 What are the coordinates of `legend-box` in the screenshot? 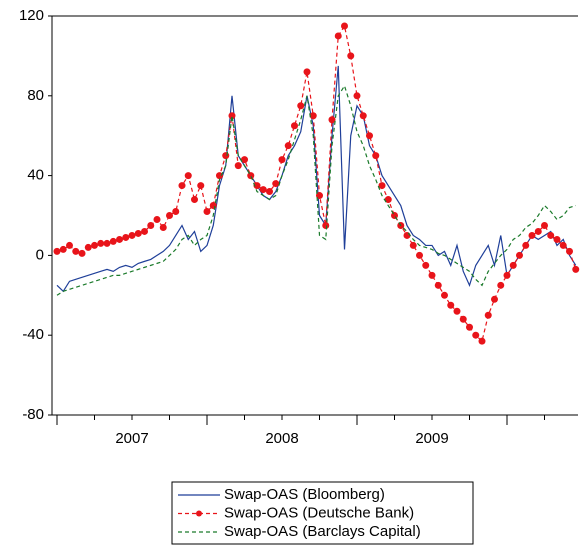 It's located at (322, 513).